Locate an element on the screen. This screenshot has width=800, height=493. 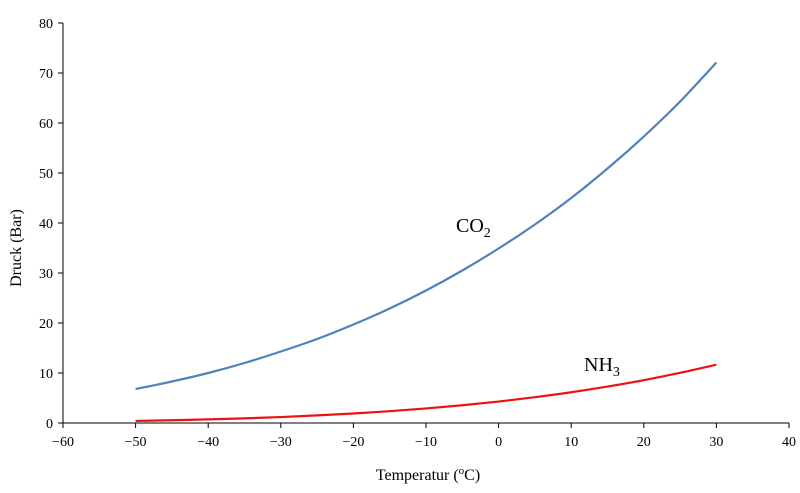
series-line-nh3 is located at coordinates (426, 393).